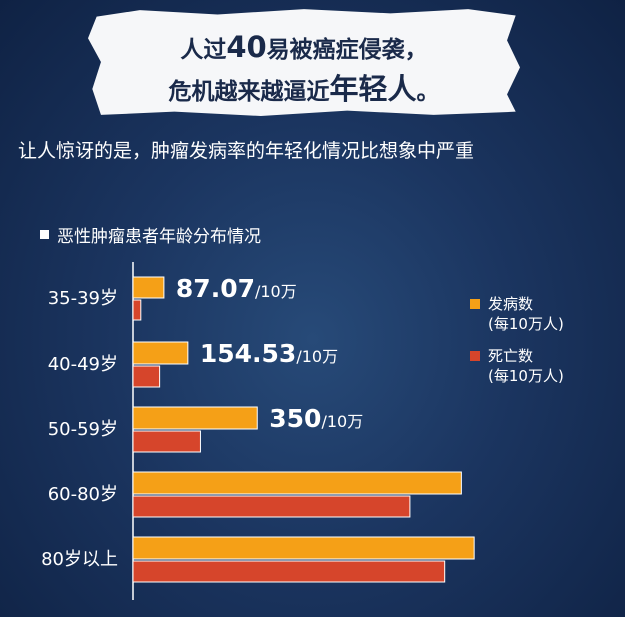 This screenshot has width=625, height=617. I want to click on data-label: 154.53/10万, so click(269, 353).